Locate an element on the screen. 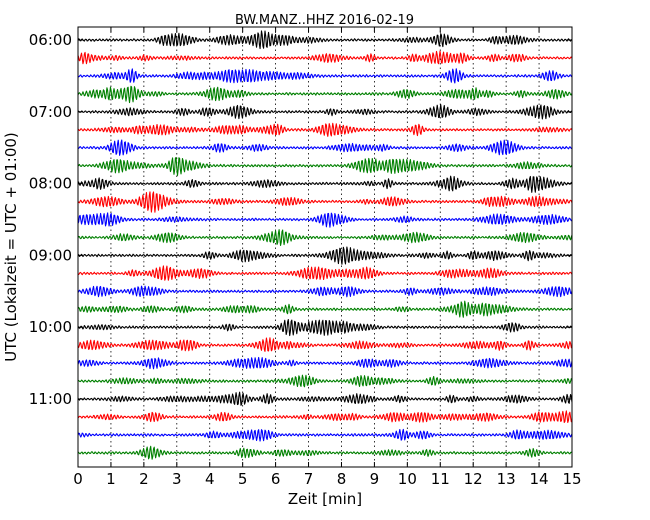 This screenshot has width=650, height=520. y-tick-label: 06:00 is located at coordinates (50, 40).